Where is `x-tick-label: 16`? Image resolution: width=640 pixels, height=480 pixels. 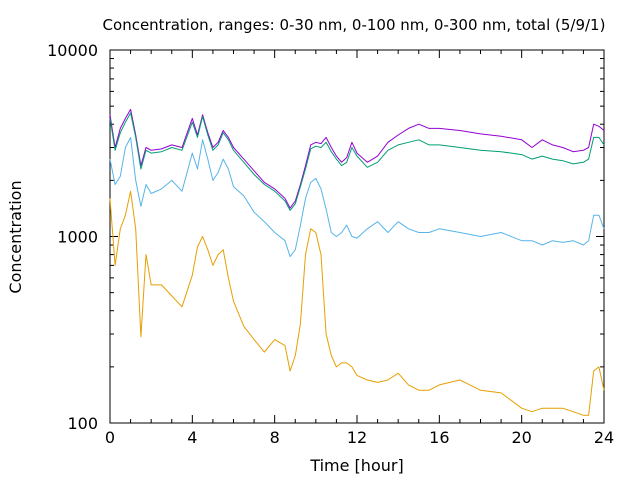 x-tick-label: 16 is located at coordinates (439, 437).